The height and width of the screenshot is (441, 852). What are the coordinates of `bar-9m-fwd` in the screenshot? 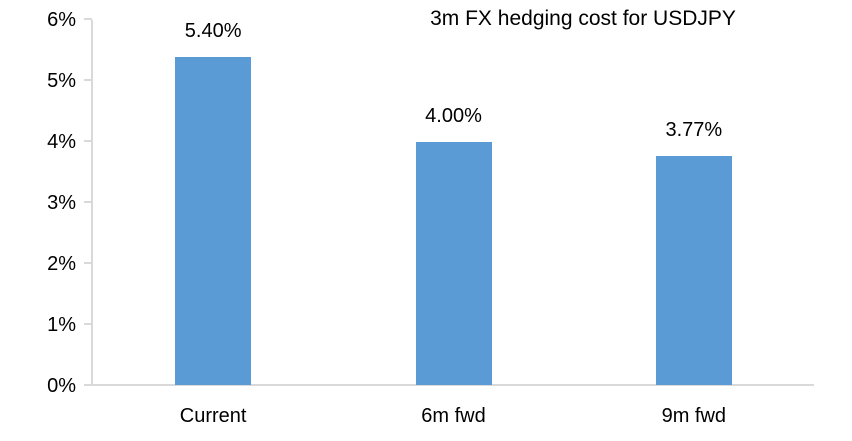 It's located at (693, 270).